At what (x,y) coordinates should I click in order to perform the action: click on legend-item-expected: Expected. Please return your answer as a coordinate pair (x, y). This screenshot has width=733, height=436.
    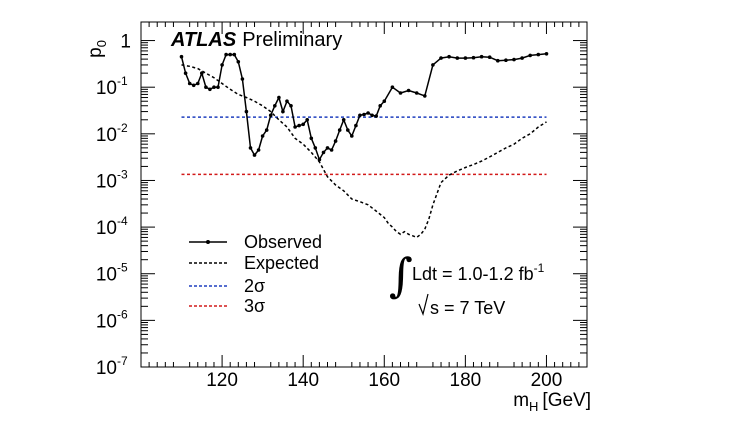
    Looking at the image, I should click on (254, 263).